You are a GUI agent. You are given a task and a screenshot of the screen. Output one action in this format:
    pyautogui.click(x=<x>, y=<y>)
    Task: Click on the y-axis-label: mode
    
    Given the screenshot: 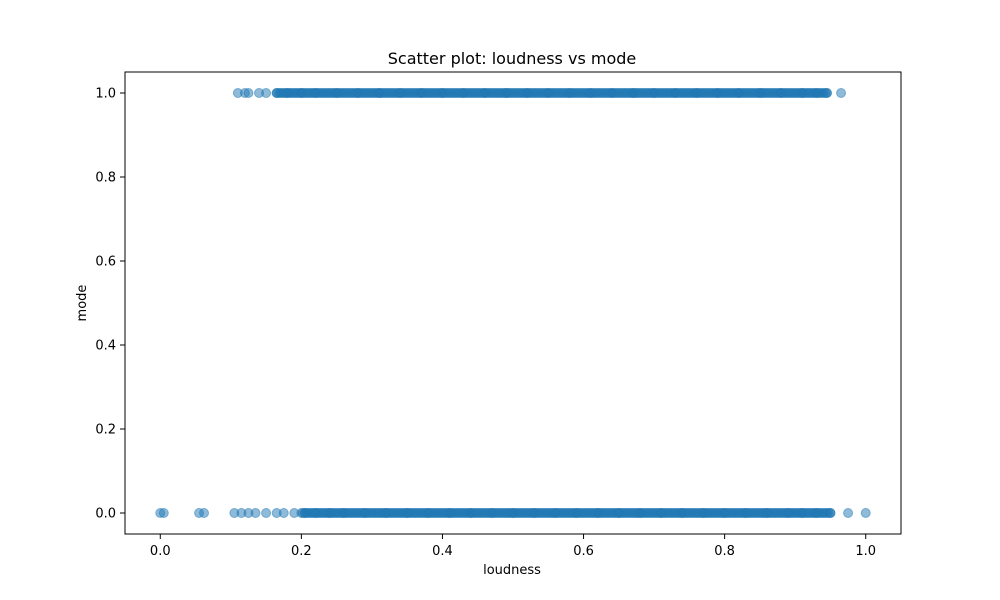 What is the action you would take?
    pyautogui.click(x=82, y=303)
    